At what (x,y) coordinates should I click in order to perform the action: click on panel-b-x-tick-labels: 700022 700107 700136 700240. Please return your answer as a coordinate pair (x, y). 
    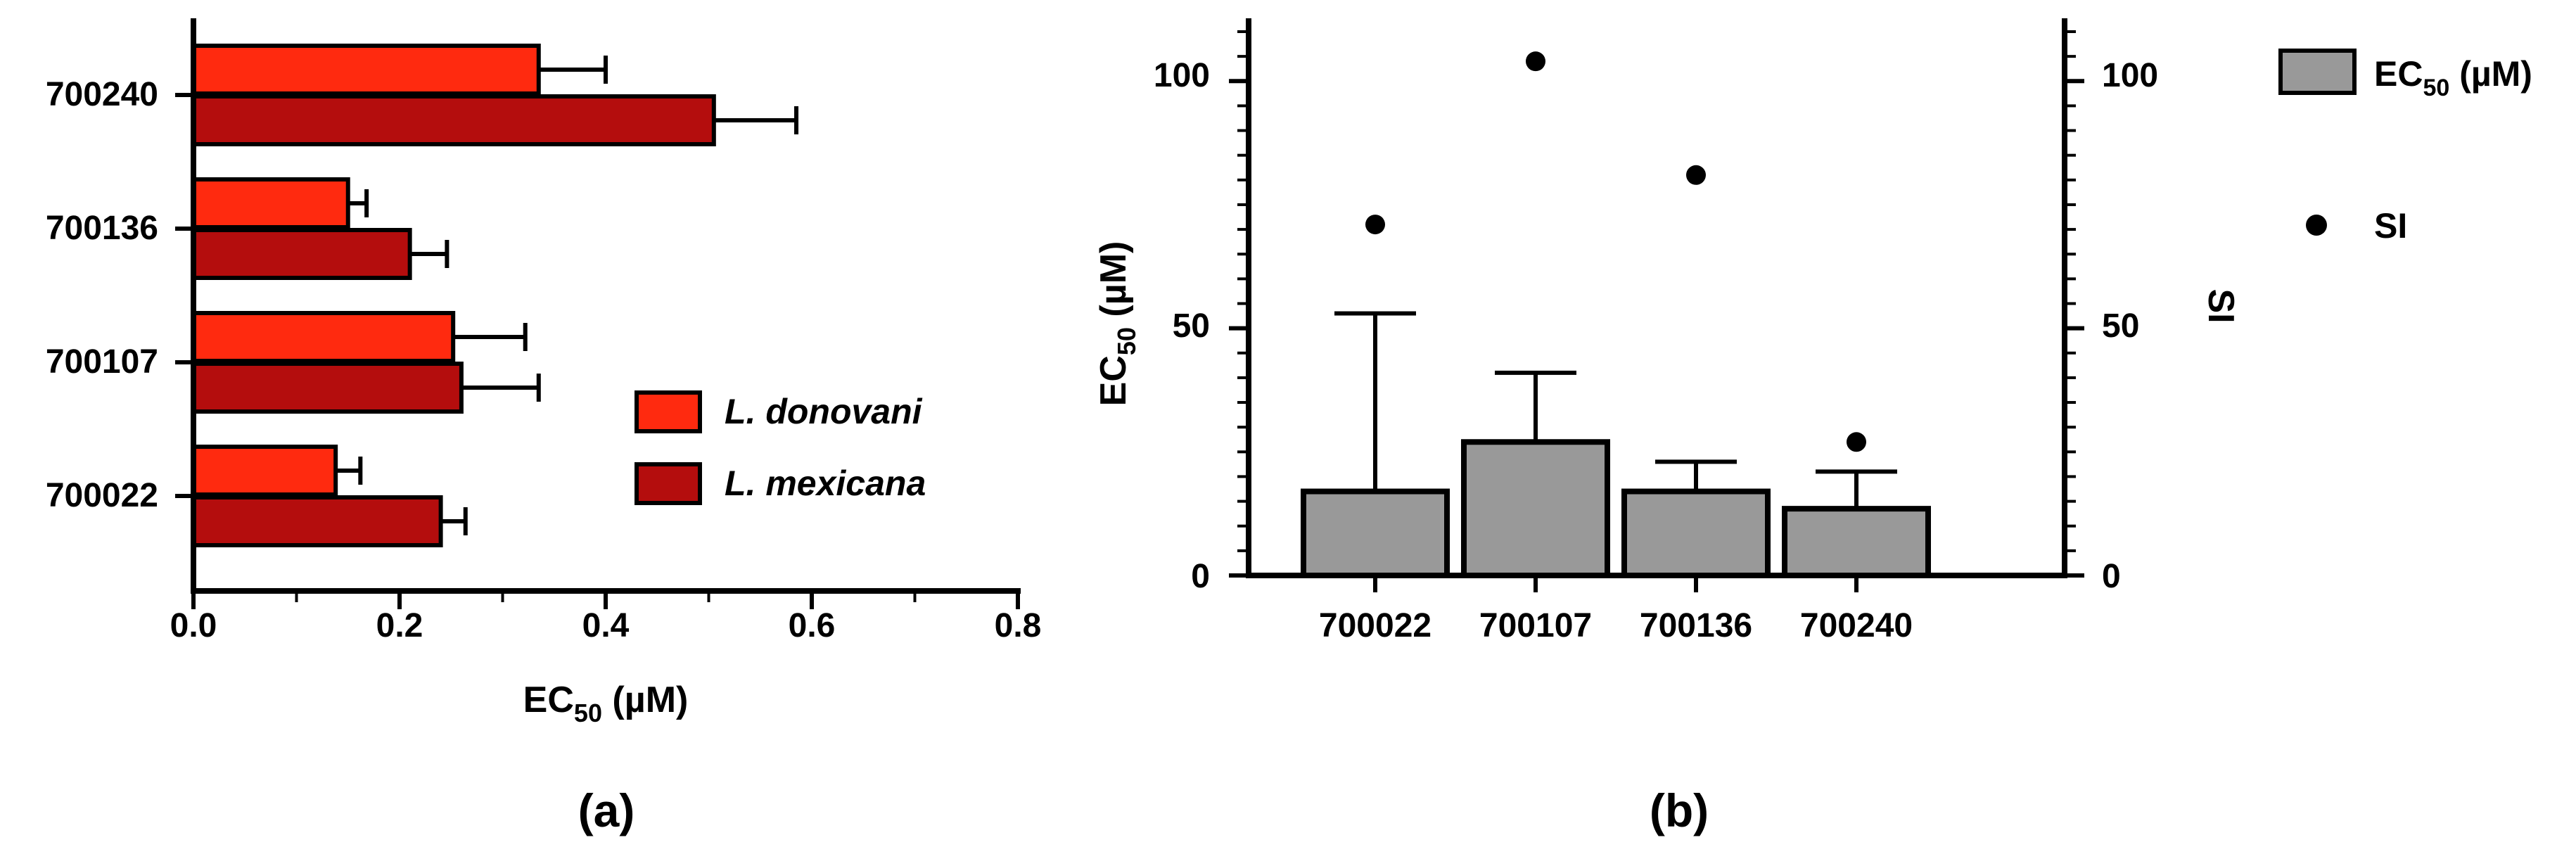
    Looking at the image, I should click on (1616, 625).